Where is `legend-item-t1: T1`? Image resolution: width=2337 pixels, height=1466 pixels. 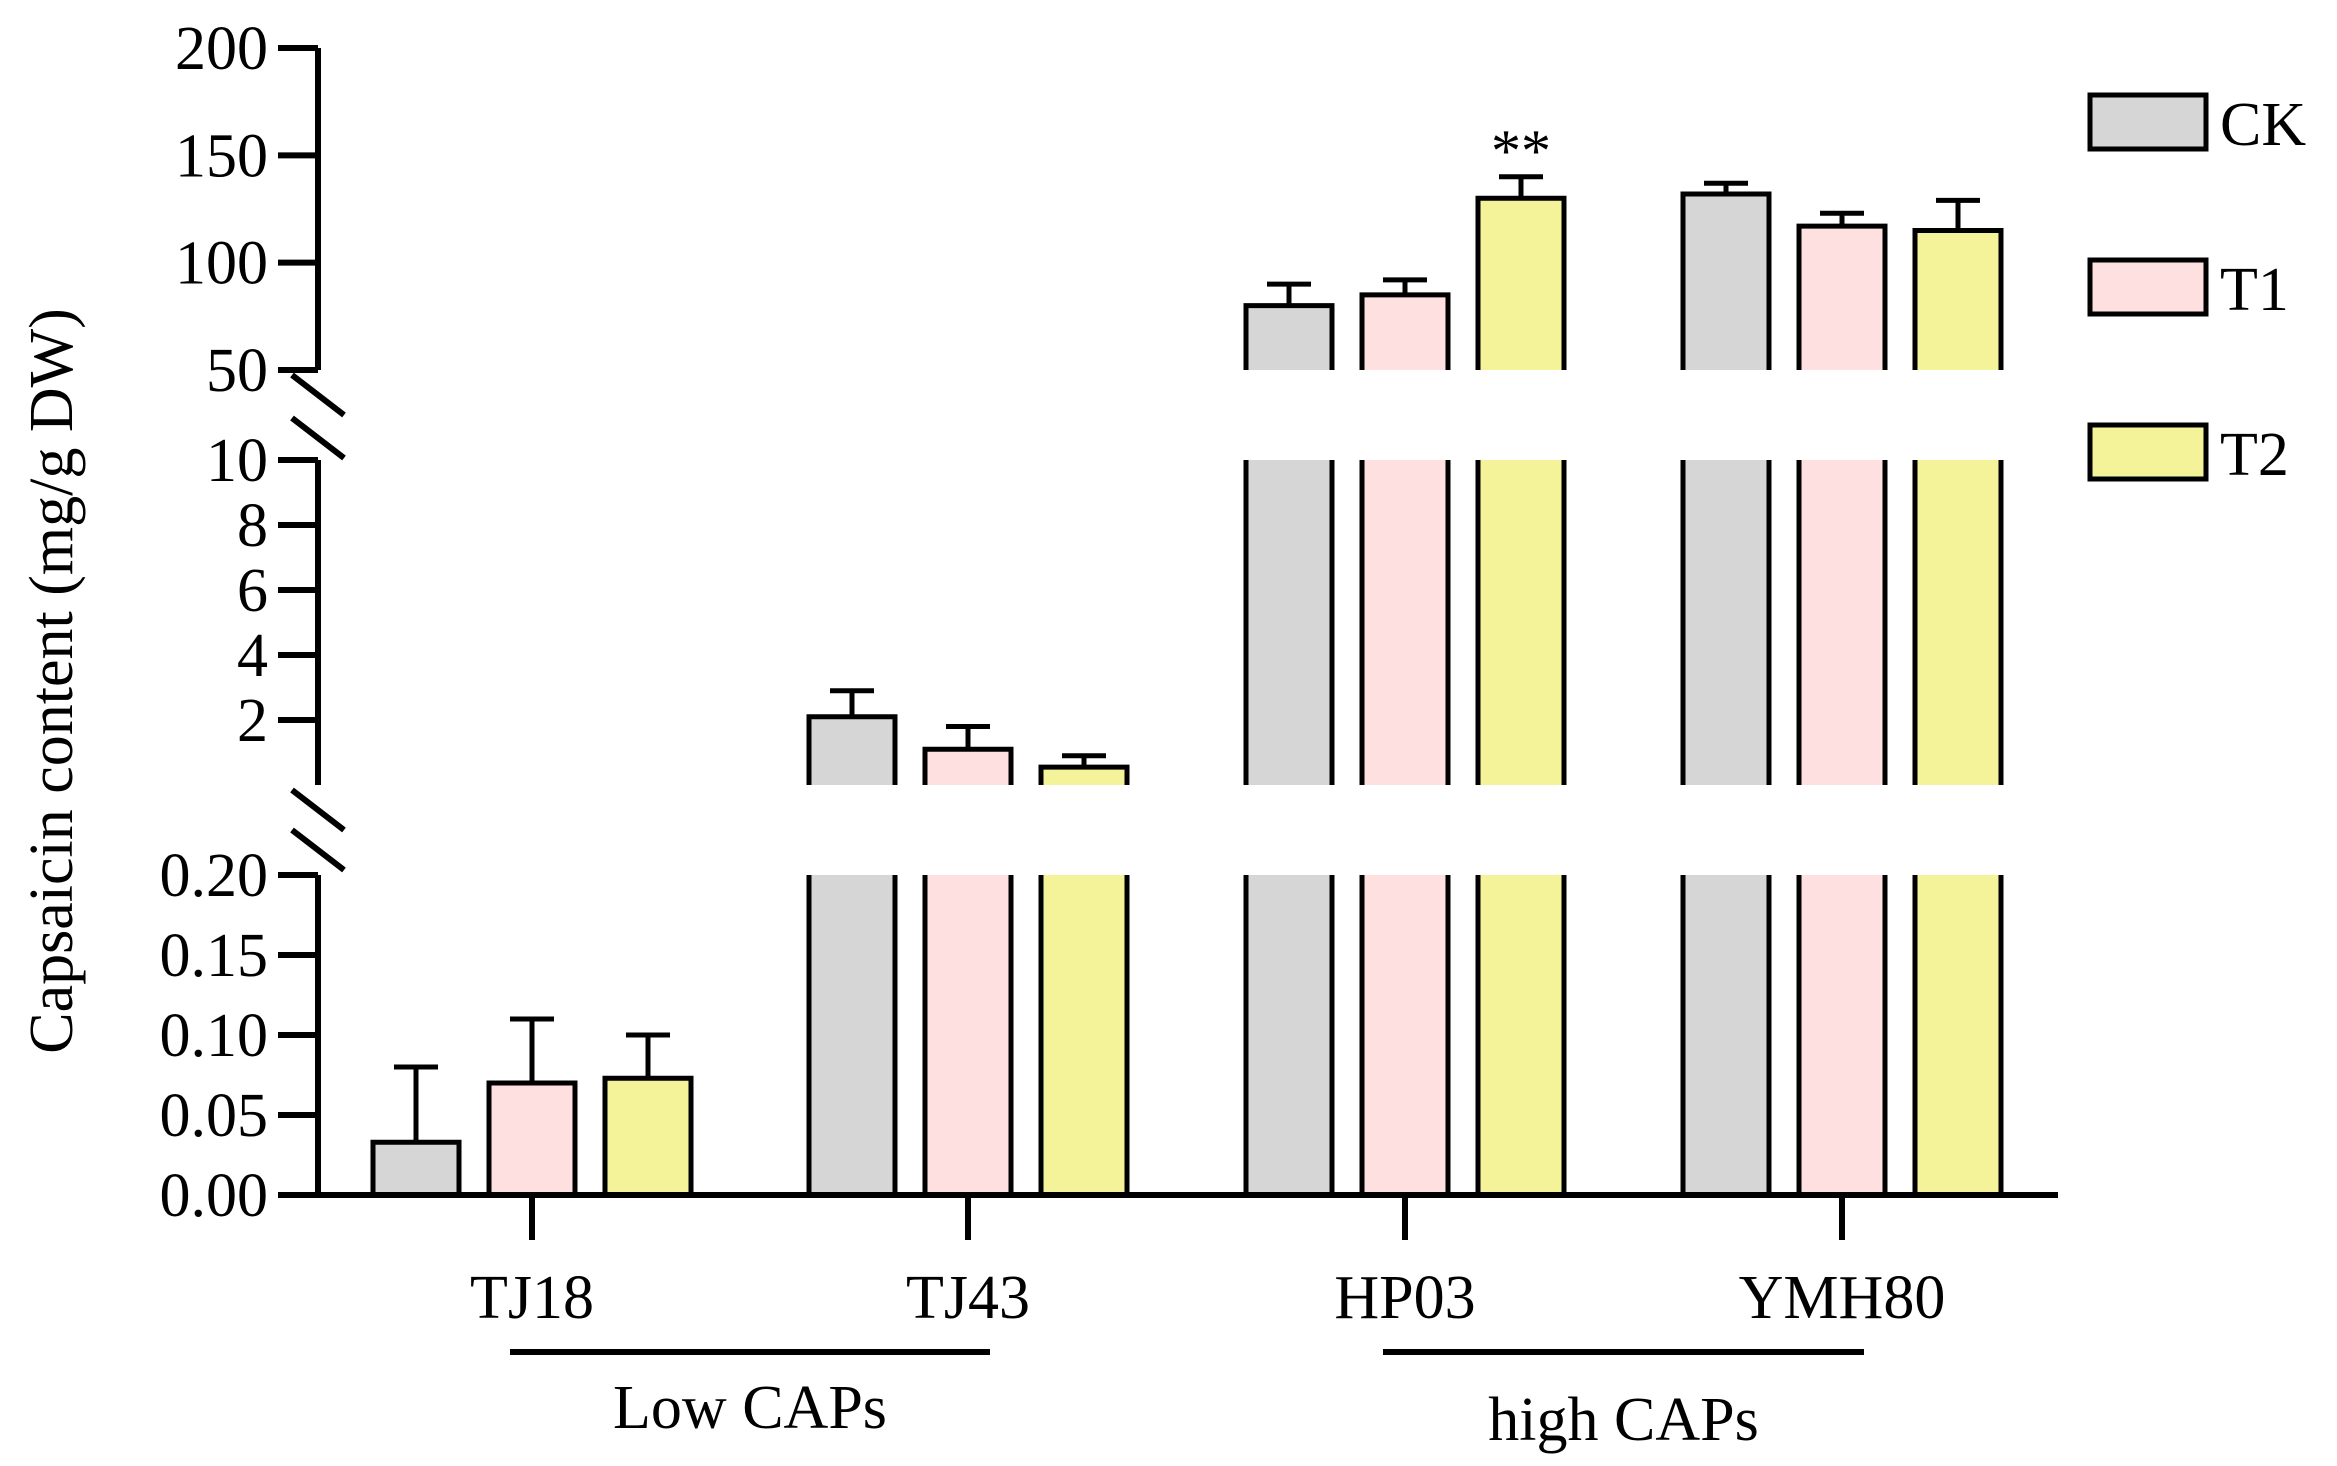 legend-item-t1: T1 is located at coordinates (2188, 290).